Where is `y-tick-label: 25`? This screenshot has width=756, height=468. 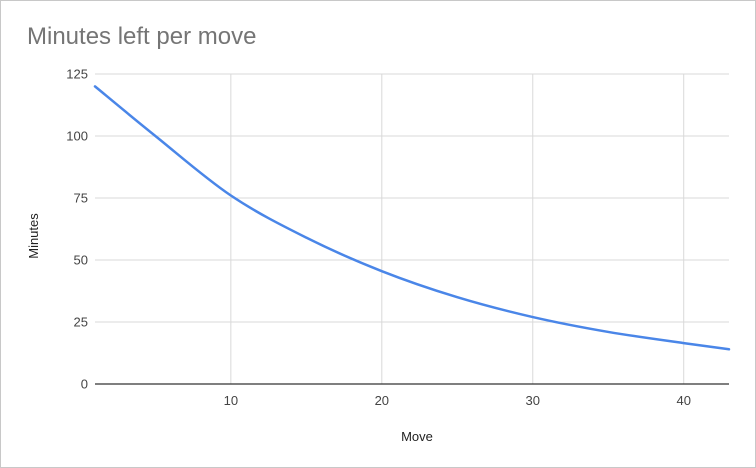
y-tick-label: 25 is located at coordinates (81, 322).